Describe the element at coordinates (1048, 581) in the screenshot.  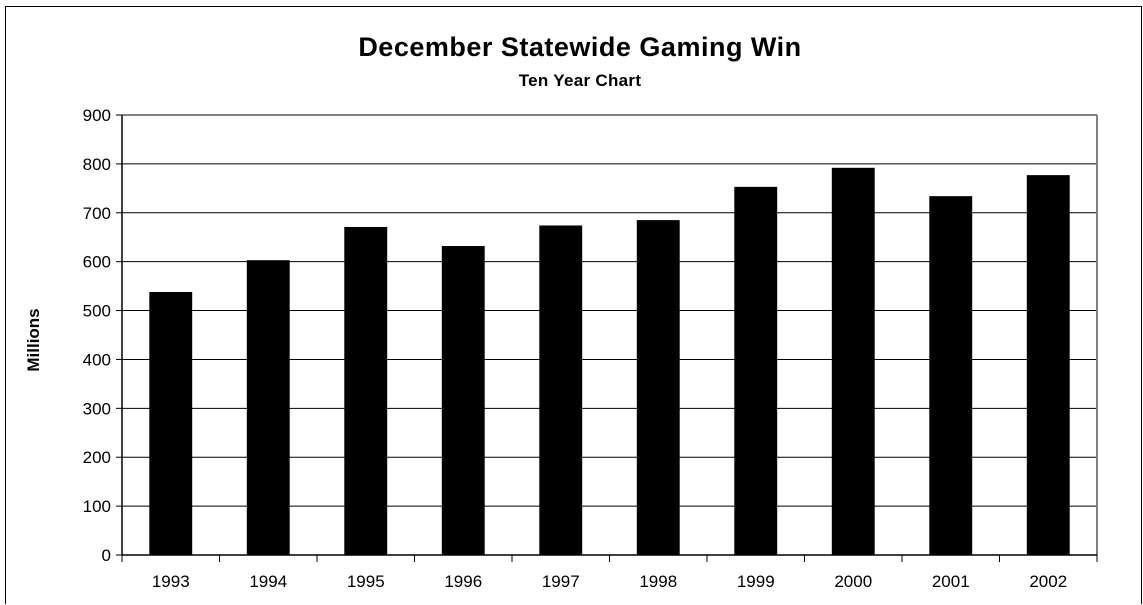
I see `x-tick-label: 2002` at that location.